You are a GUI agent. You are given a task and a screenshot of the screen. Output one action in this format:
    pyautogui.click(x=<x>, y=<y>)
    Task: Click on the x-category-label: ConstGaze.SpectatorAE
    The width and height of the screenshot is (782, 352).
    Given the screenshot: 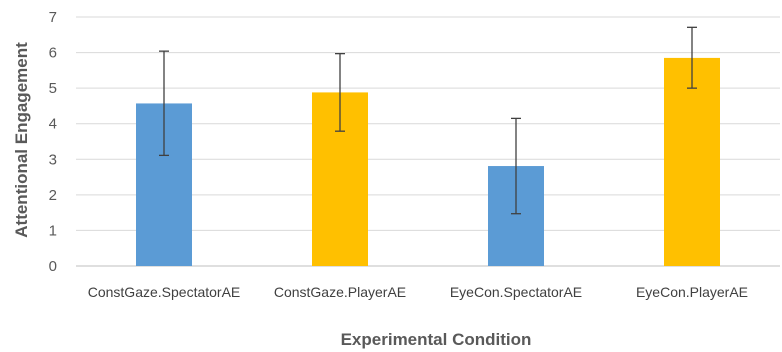 What is the action you would take?
    pyautogui.click(x=164, y=292)
    